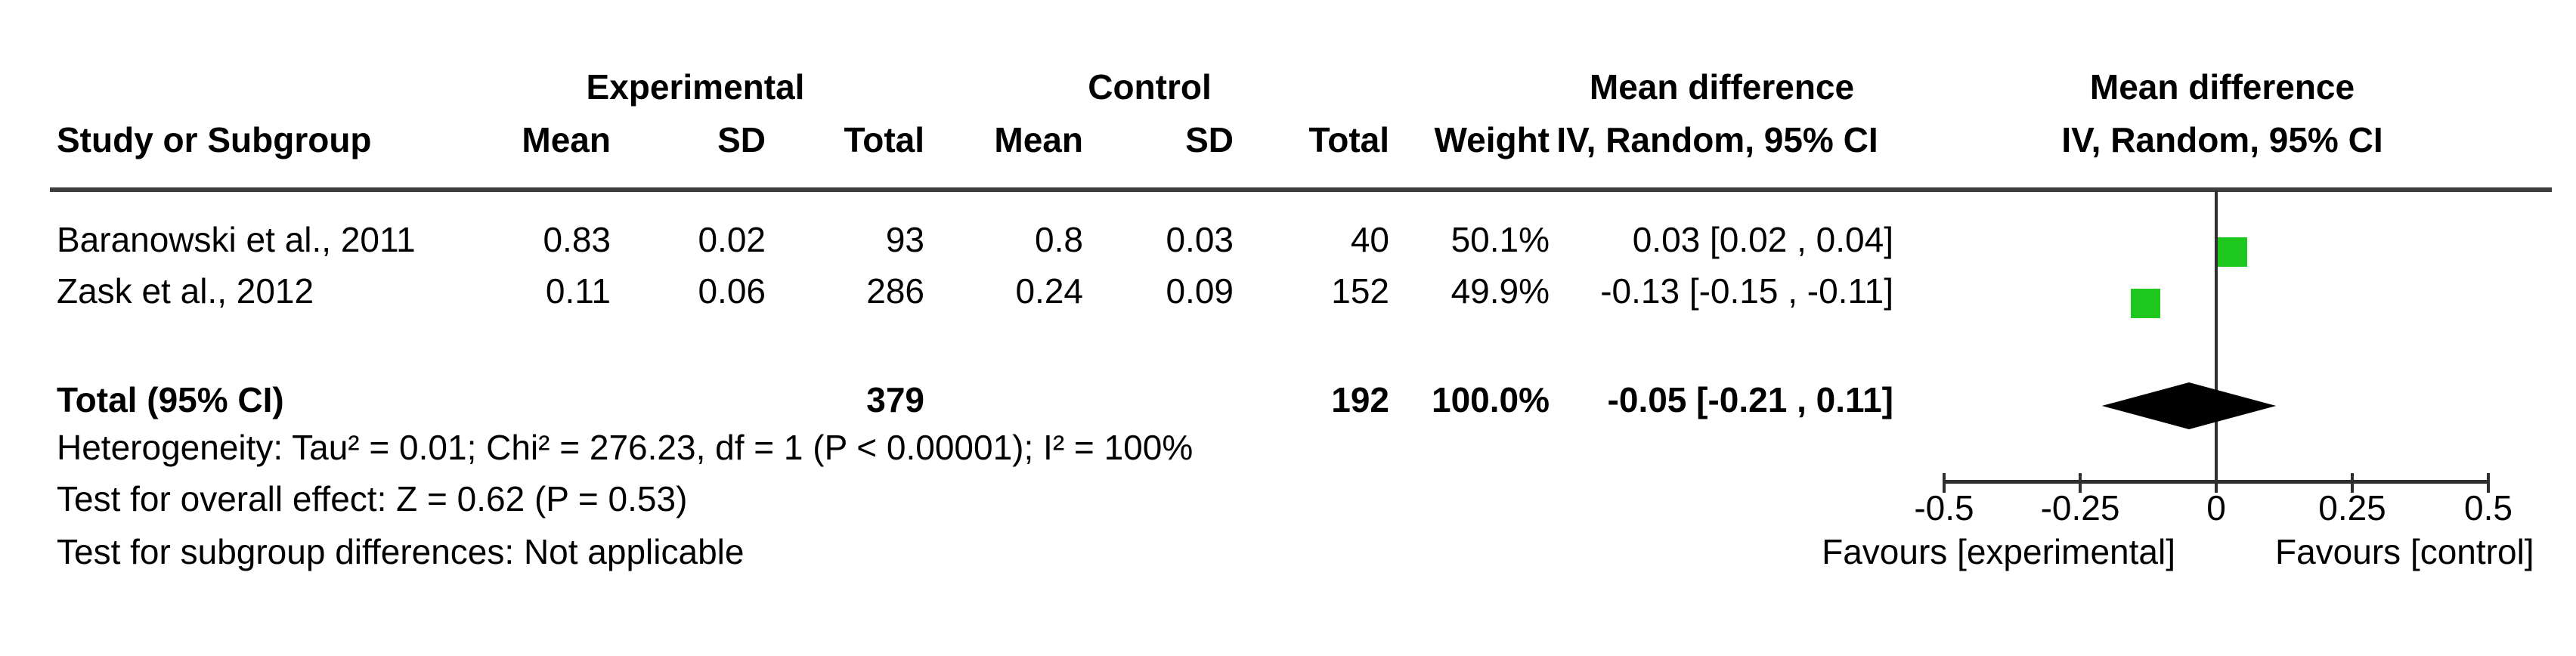 The width and height of the screenshot is (2576, 656). What do you see at coordinates (1762, 239) in the screenshot?
I see `ci-value: 0.03 [0.02 , 0.04]` at bounding box center [1762, 239].